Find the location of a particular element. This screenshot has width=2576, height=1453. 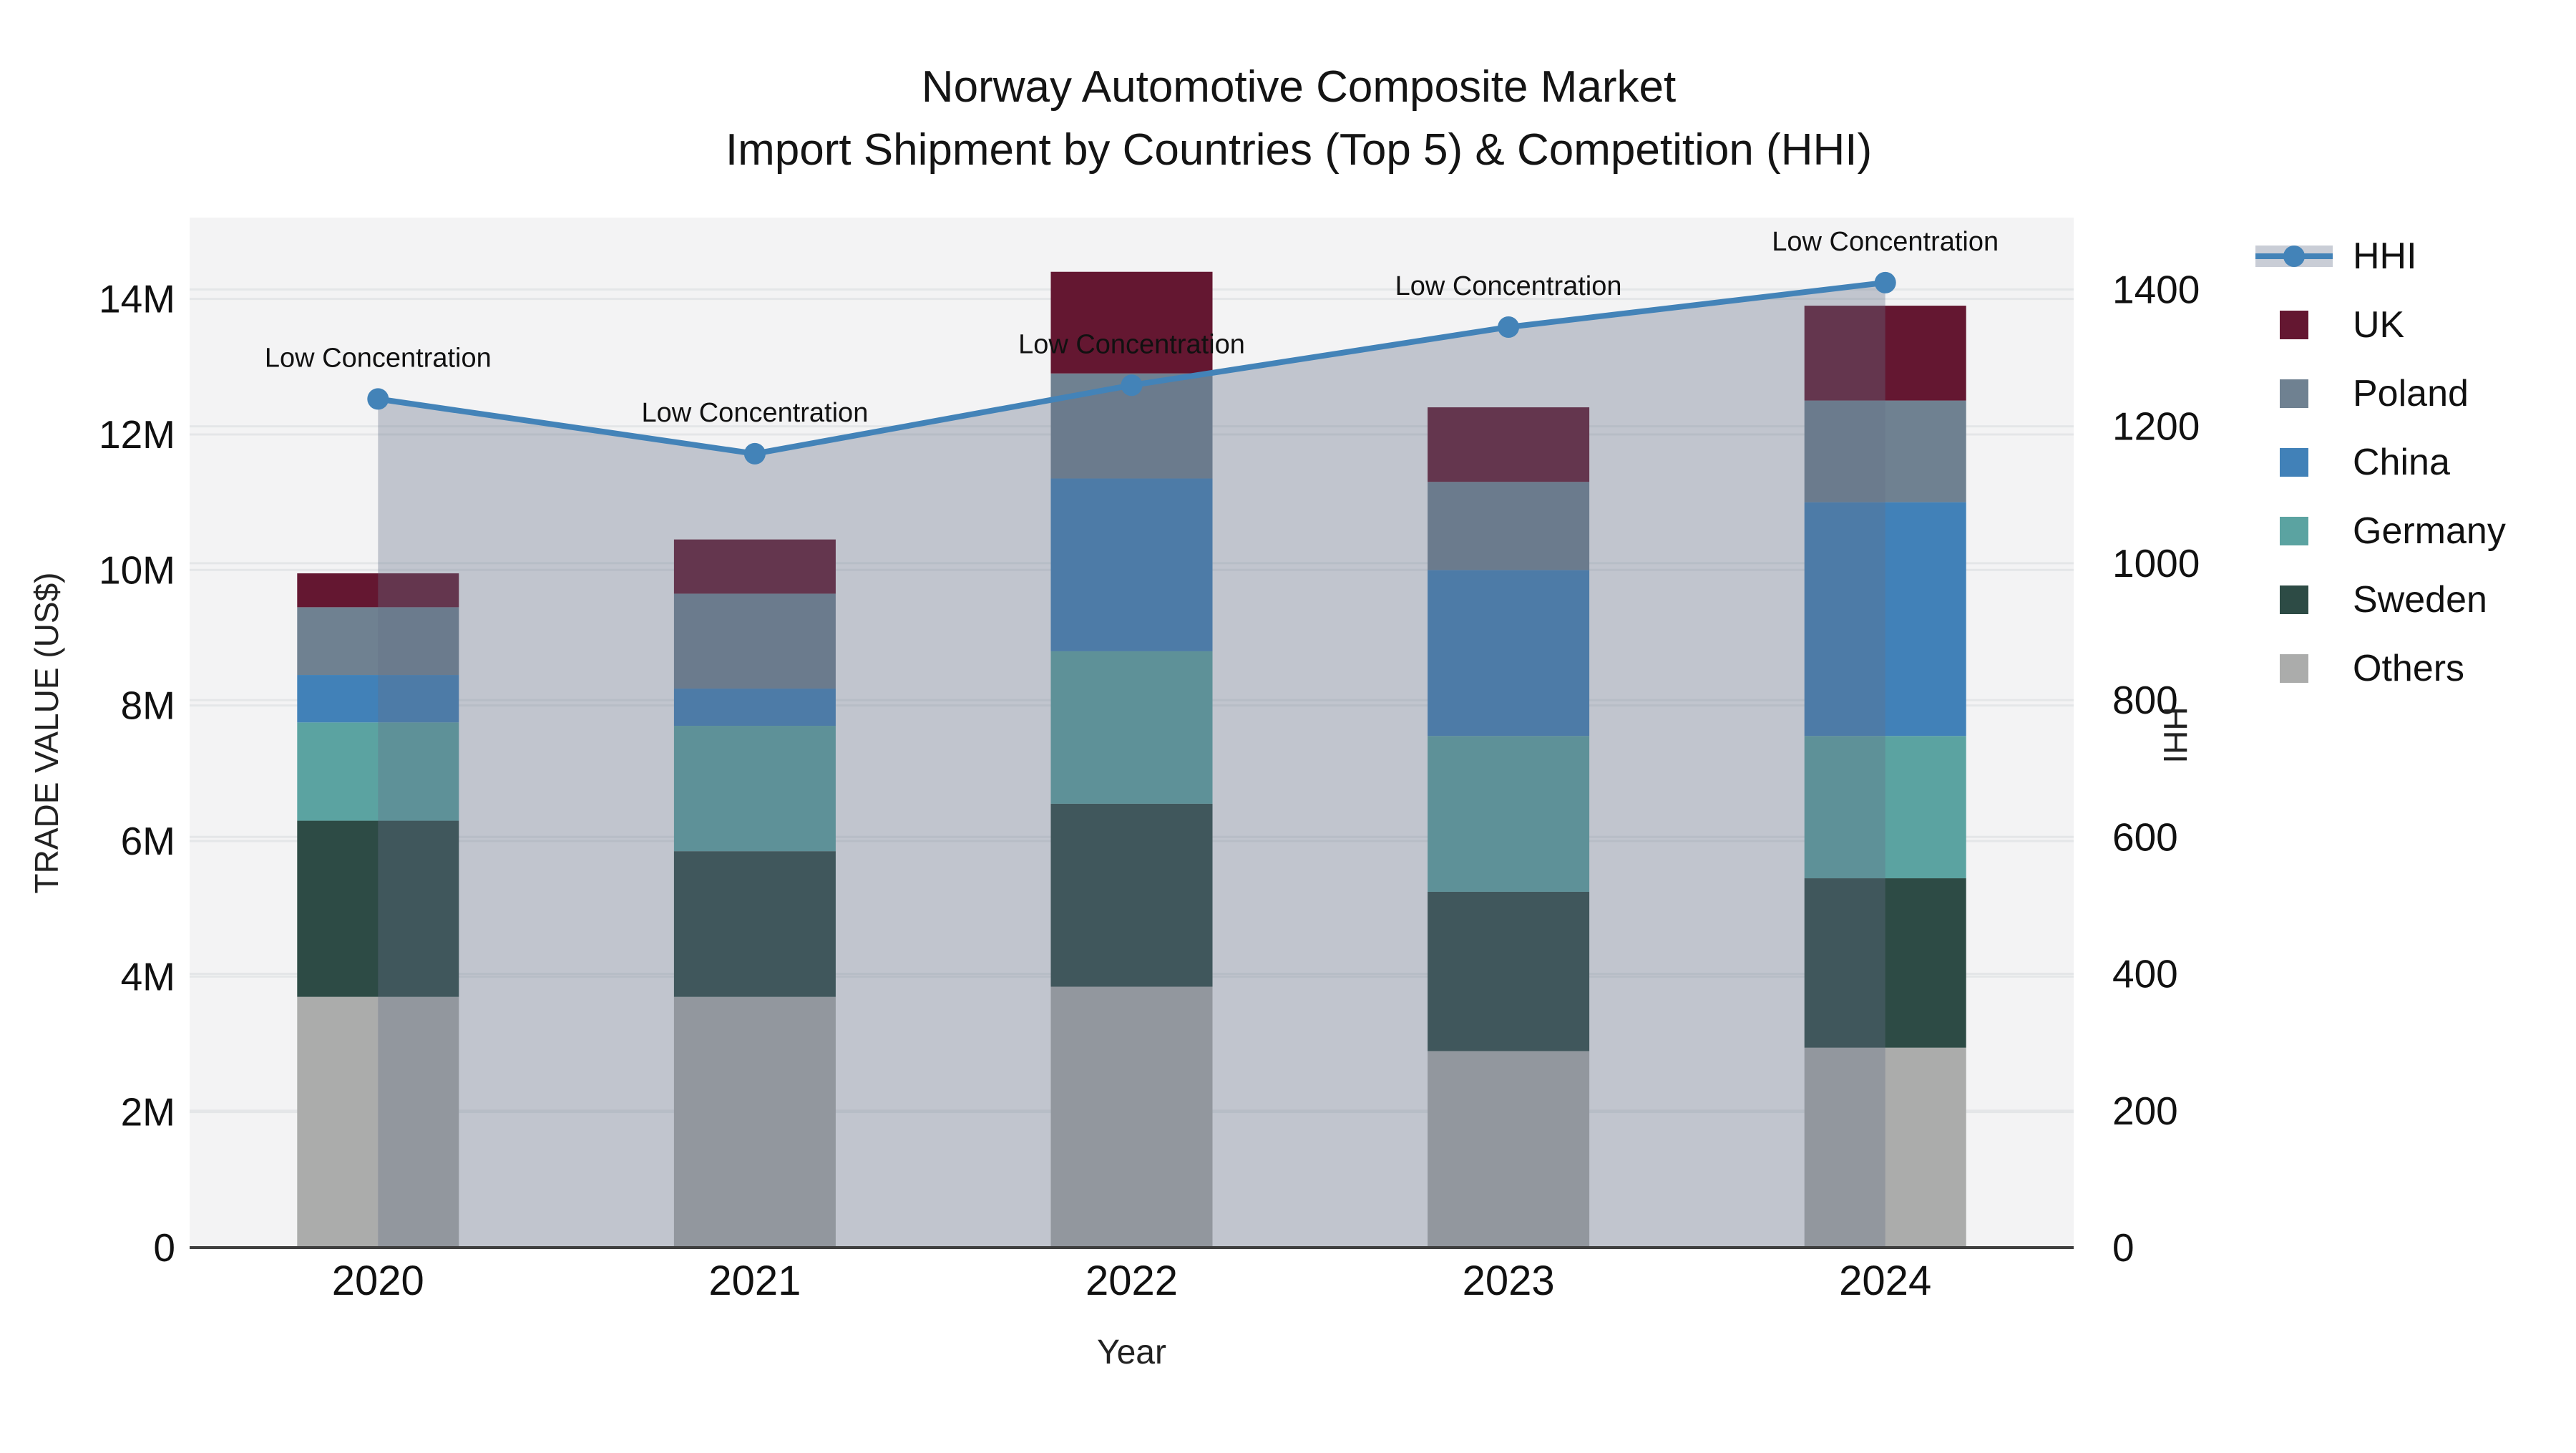

x-tick-2023: 2023 is located at coordinates (1509, 1281).